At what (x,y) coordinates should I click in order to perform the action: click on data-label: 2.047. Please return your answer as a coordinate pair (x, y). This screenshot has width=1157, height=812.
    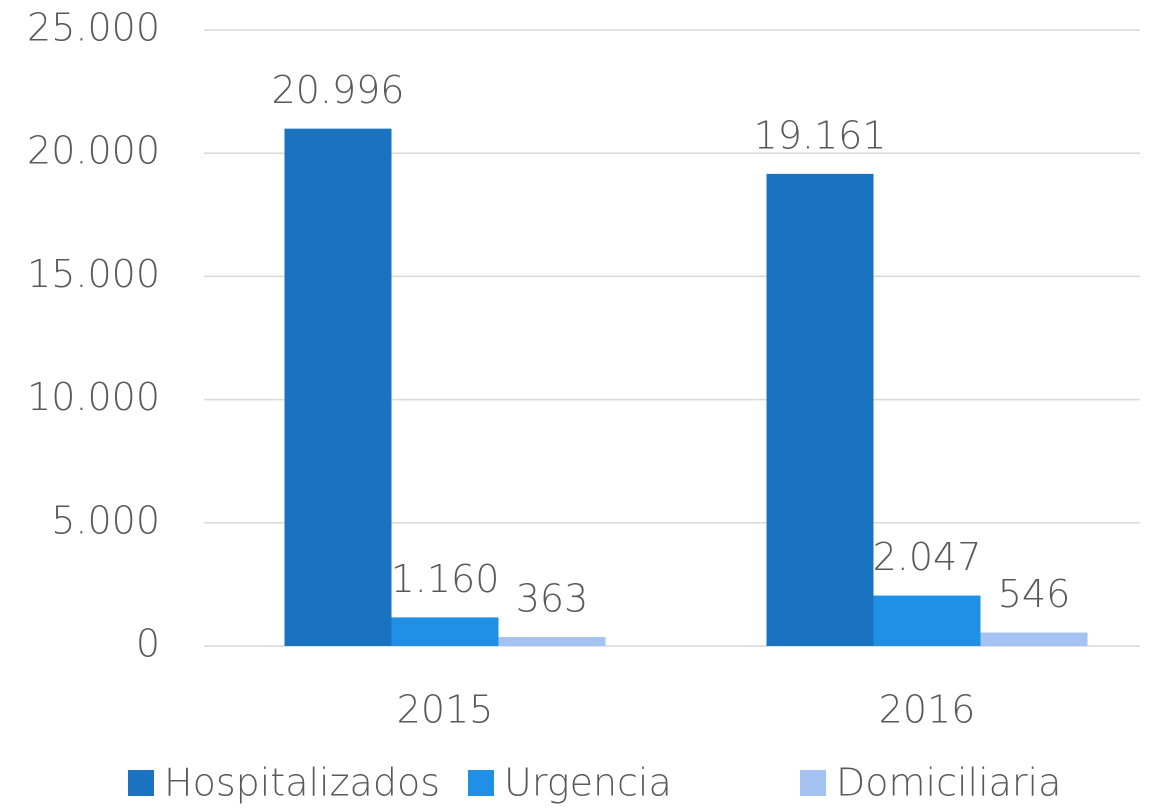
    Looking at the image, I should click on (927, 557).